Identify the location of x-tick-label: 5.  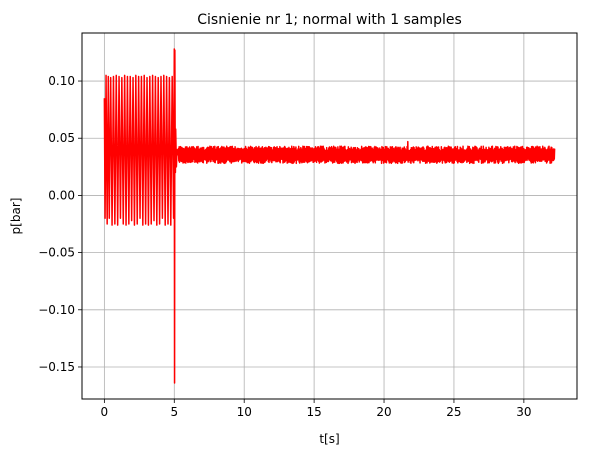
(174, 412).